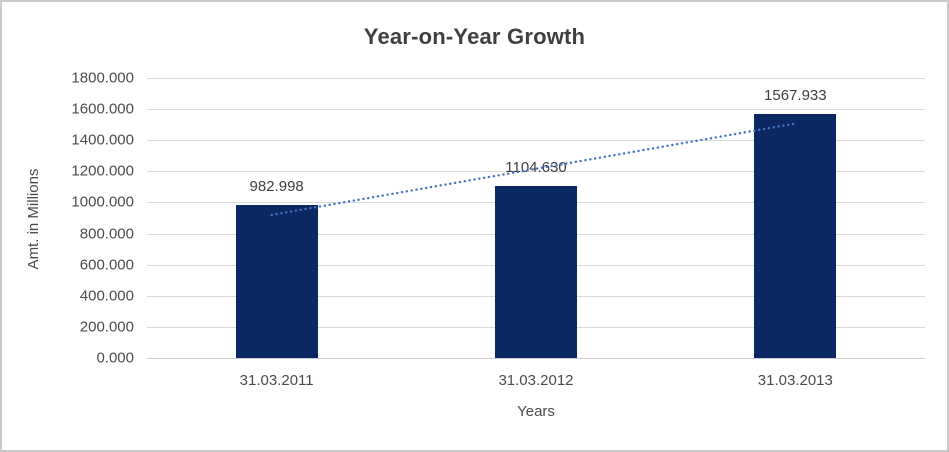 This screenshot has height=452, width=949. I want to click on bar-31.03.2012, so click(536, 272).